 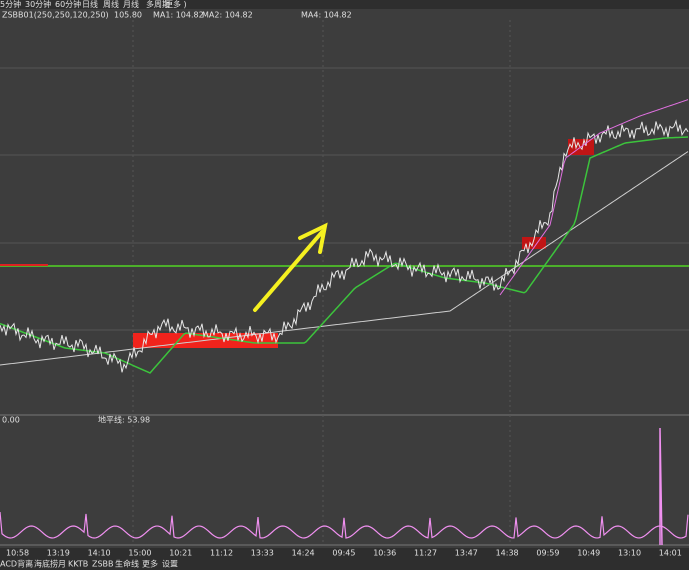 I want to click on bottom-tab: KKTB, so click(x=78, y=564).